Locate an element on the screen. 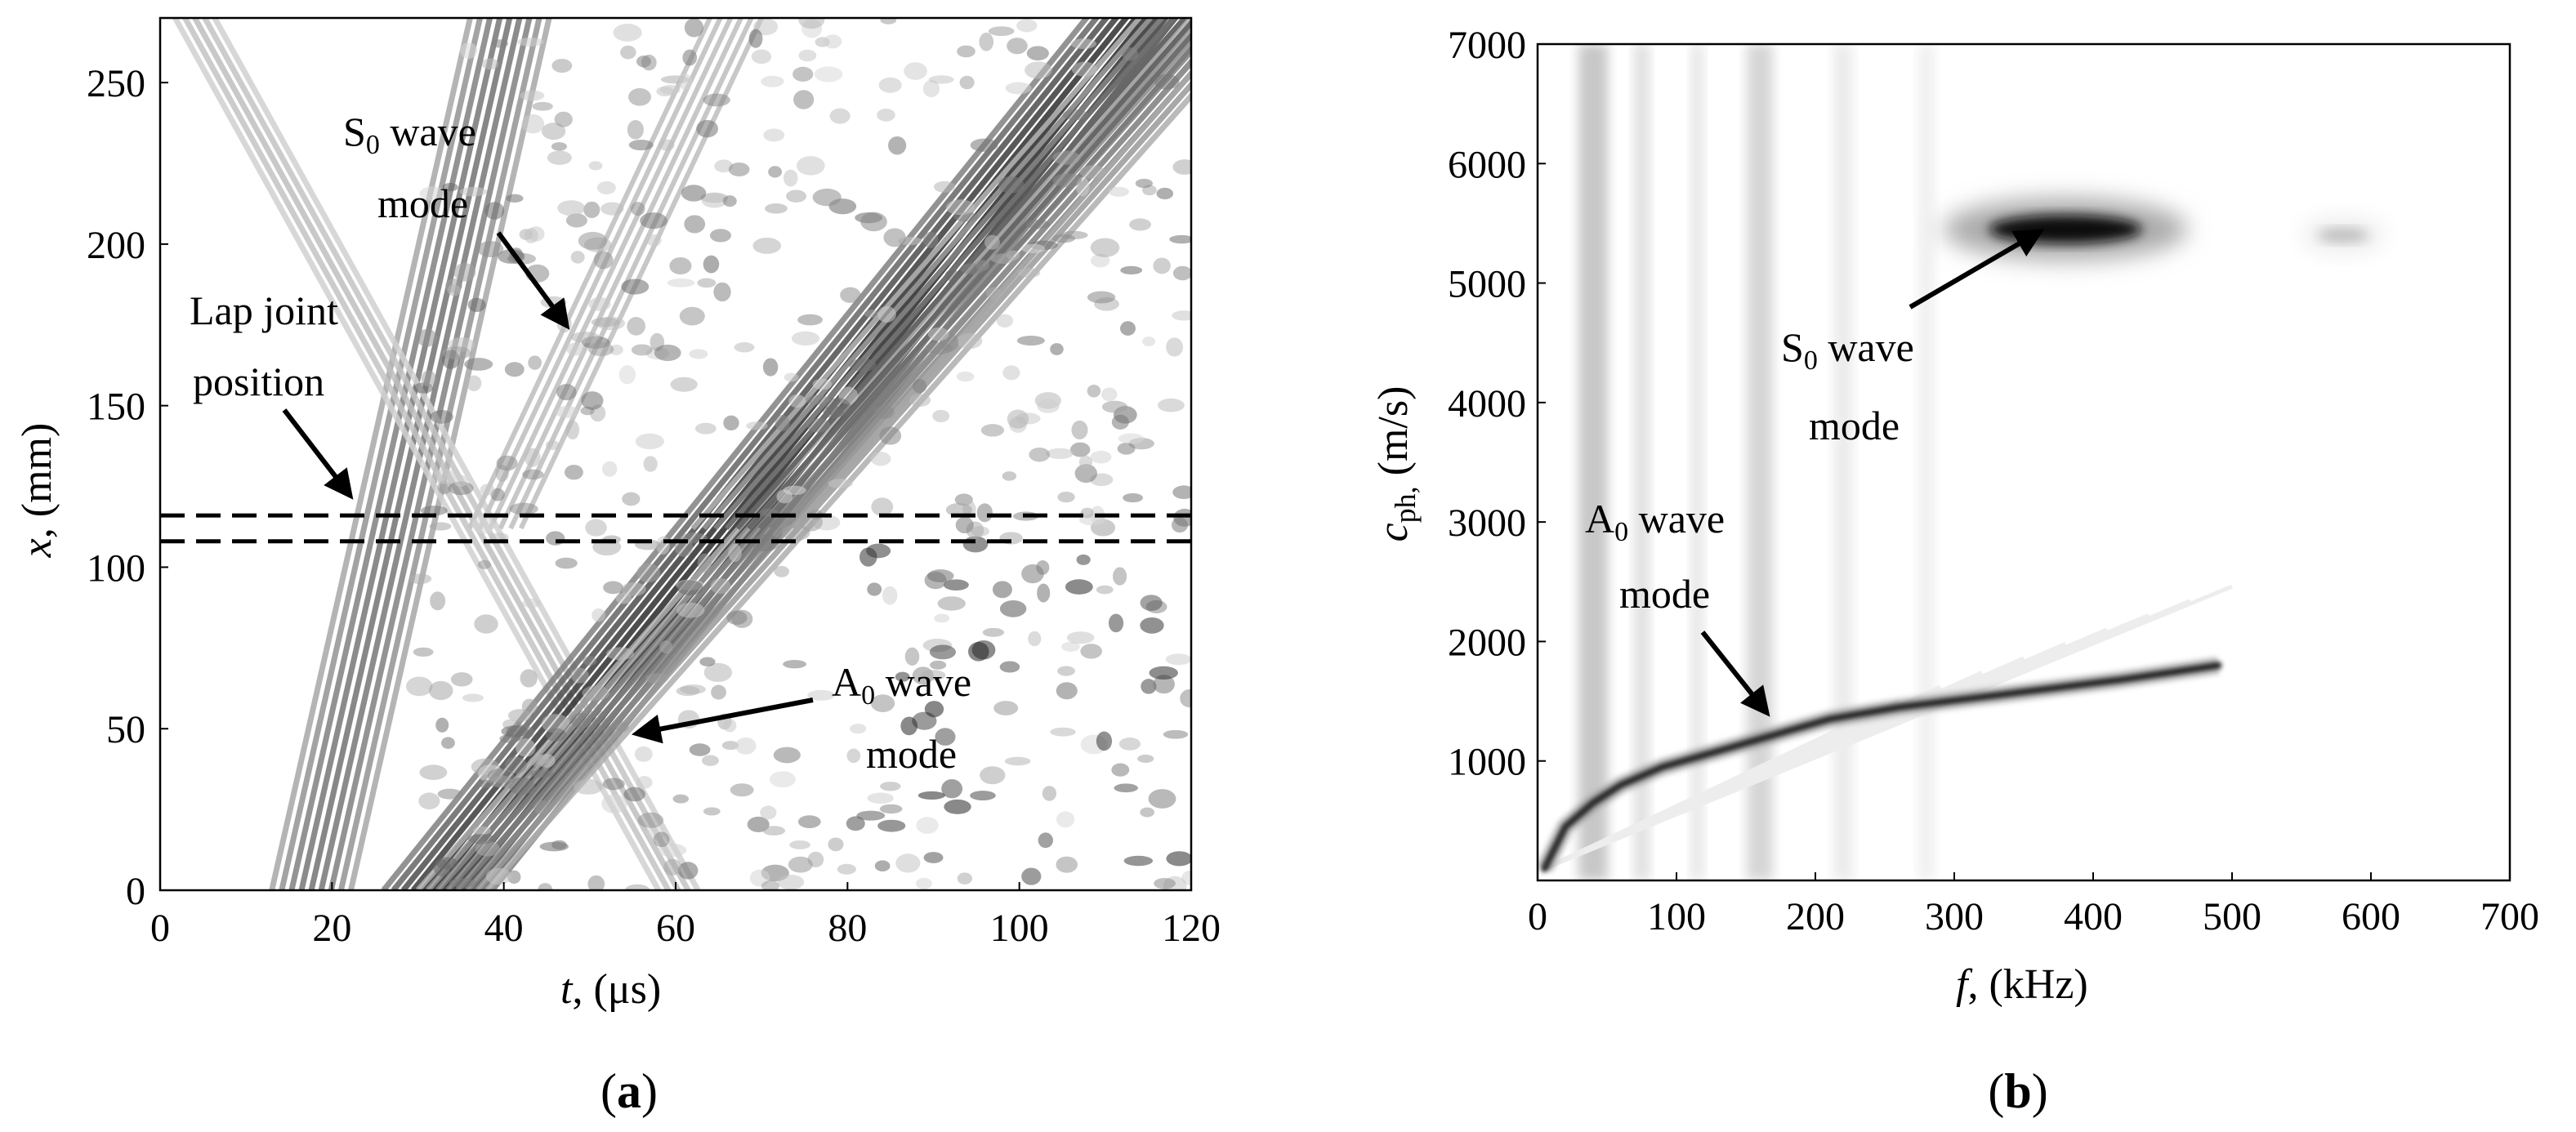  b-xtick-label-200: 200 is located at coordinates (1816, 917).